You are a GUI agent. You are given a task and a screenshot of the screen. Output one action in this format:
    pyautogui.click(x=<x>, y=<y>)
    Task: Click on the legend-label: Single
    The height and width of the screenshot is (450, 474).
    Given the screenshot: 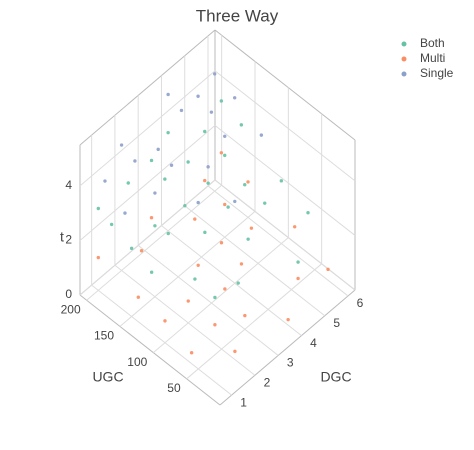 What is the action you would take?
    pyautogui.click(x=437, y=73)
    